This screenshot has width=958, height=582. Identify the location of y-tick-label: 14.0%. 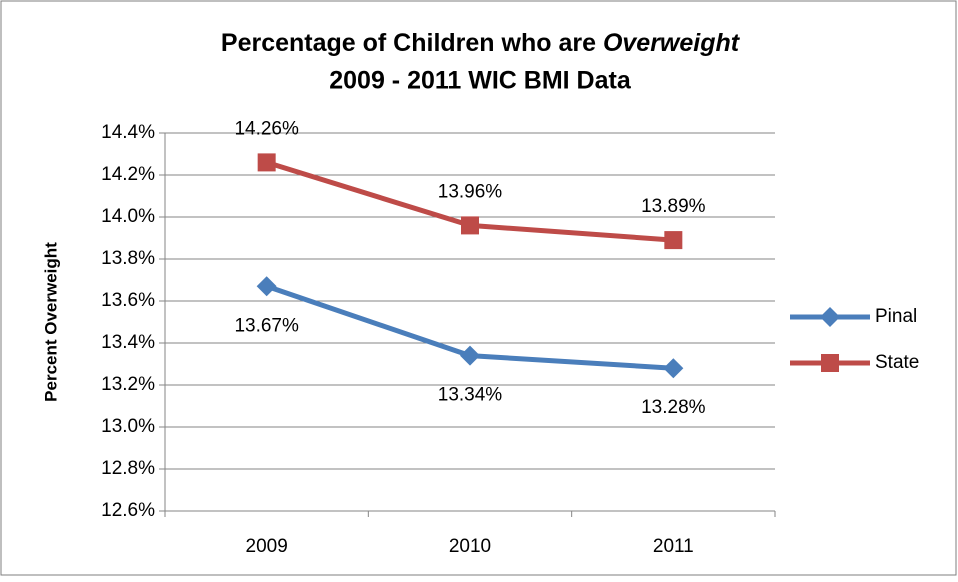
(128, 216).